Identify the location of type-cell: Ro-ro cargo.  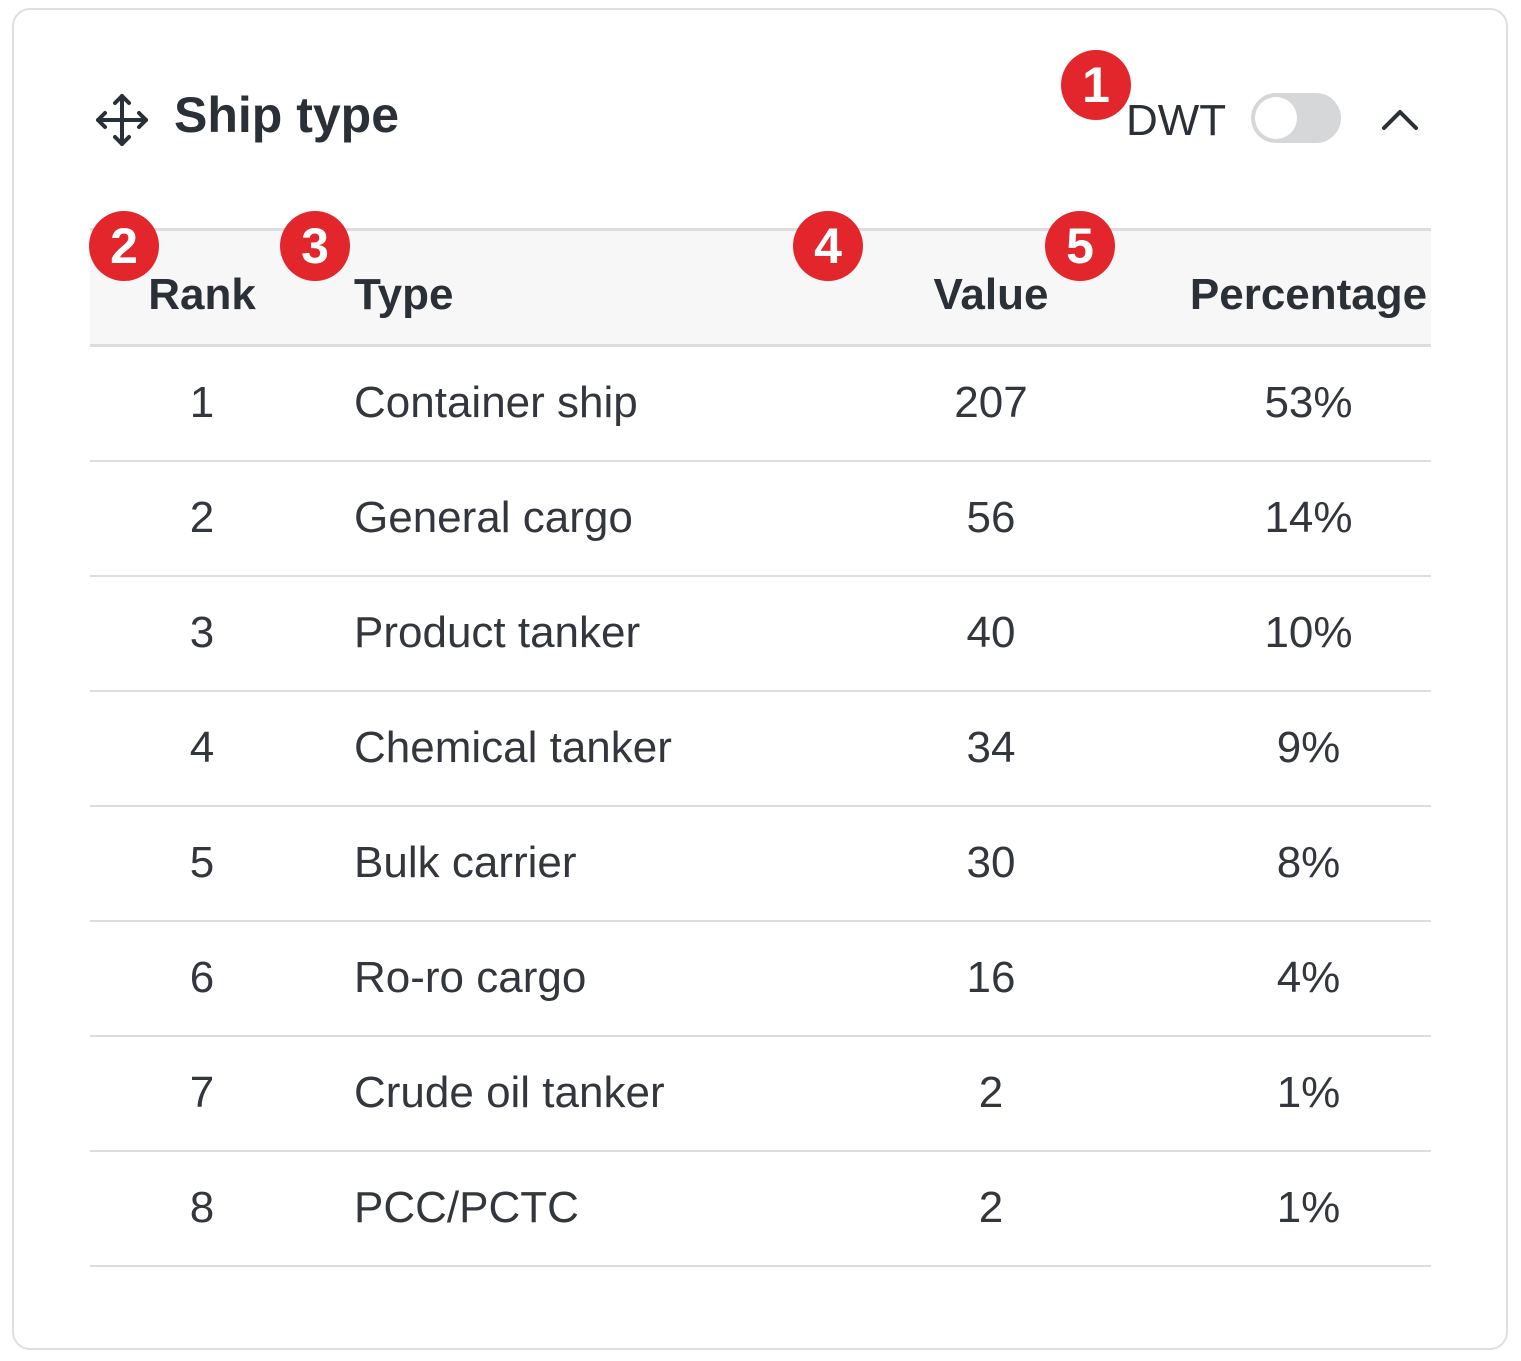
(470, 977).